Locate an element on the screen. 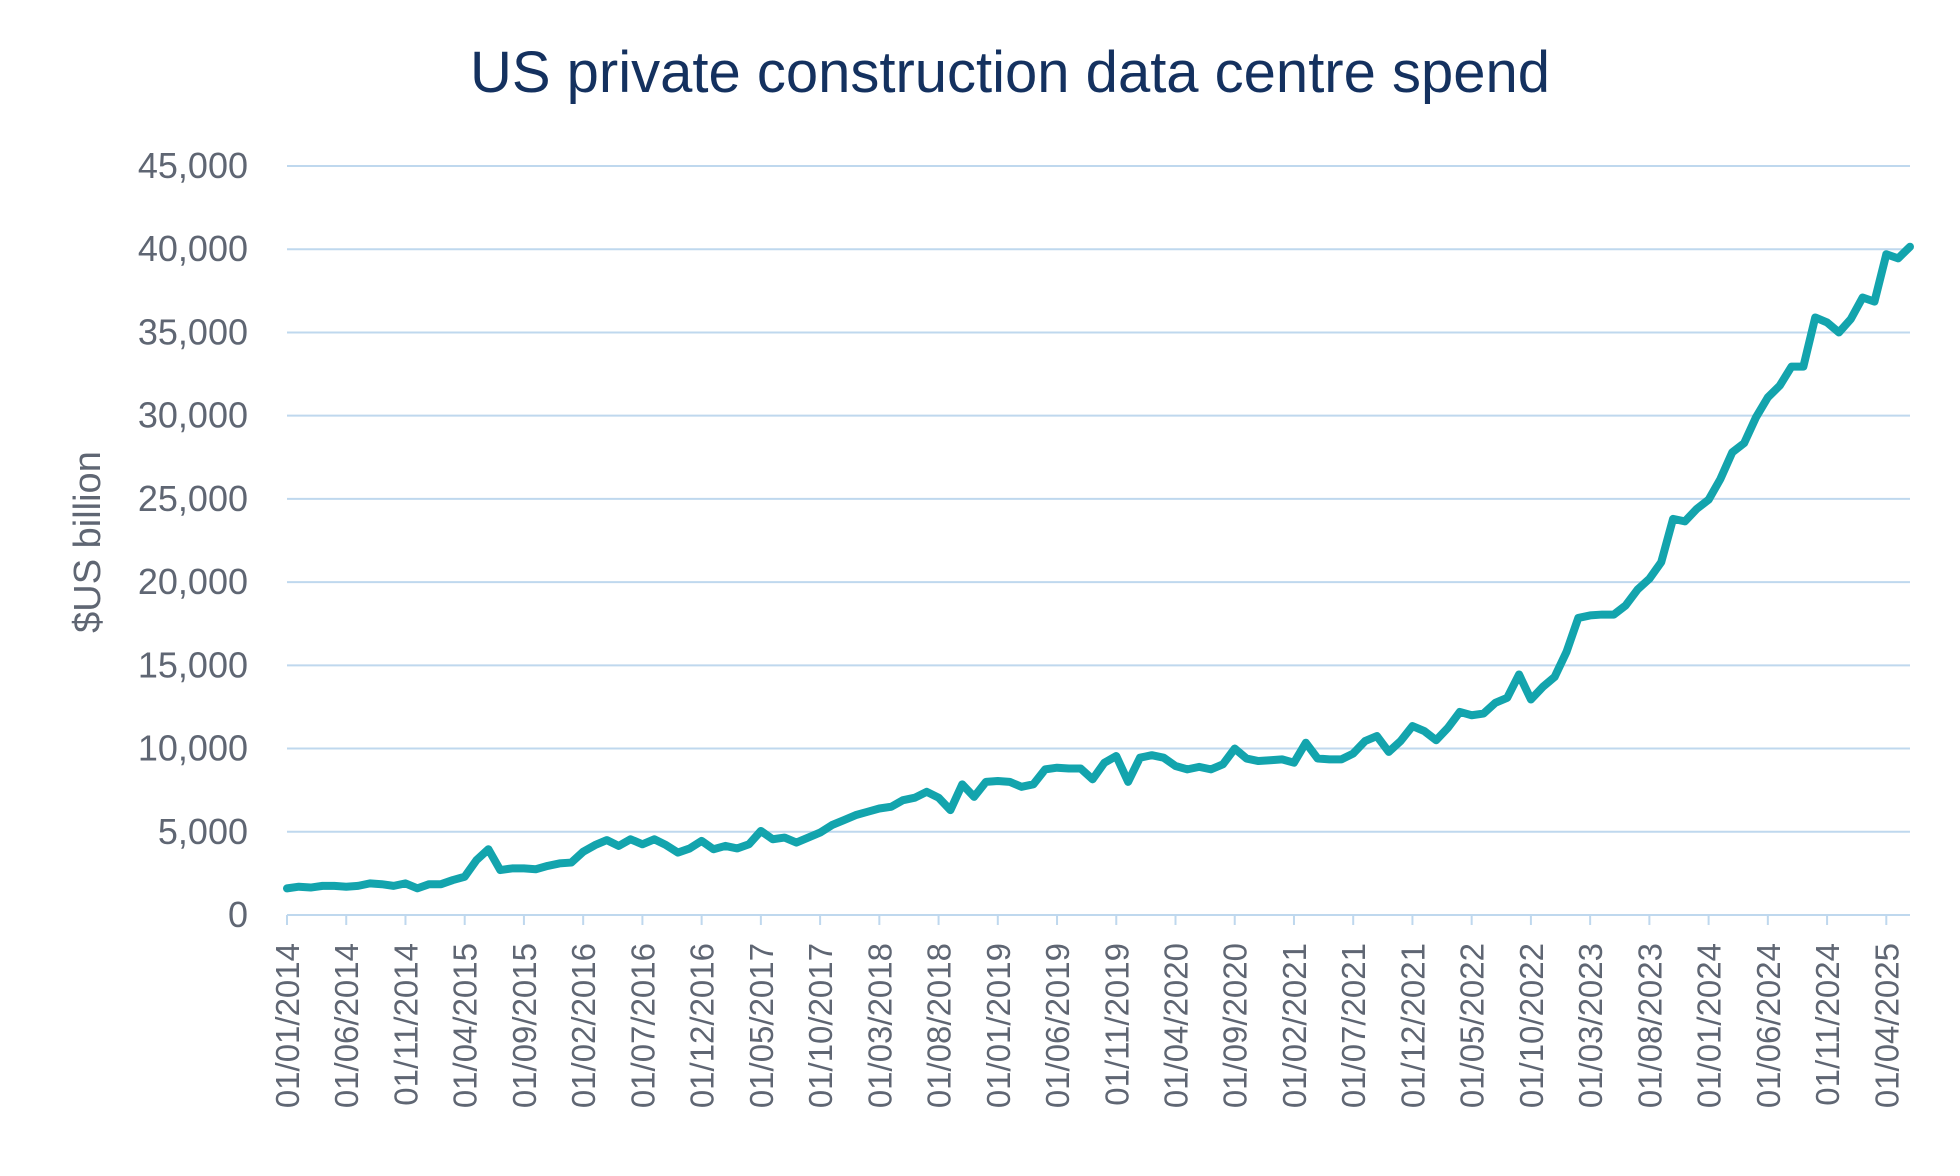 The image size is (1960, 1176). x-tick-label: 01/12/2016 is located at coordinates (702, 1025).